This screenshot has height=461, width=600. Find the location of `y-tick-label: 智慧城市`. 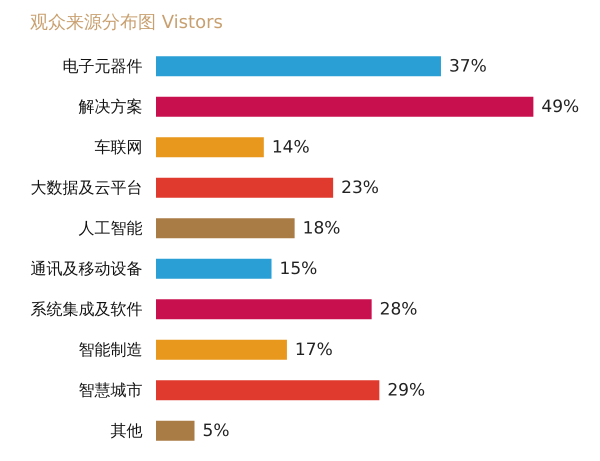

y-tick-label: 智慧城市 is located at coordinates (110, 390).